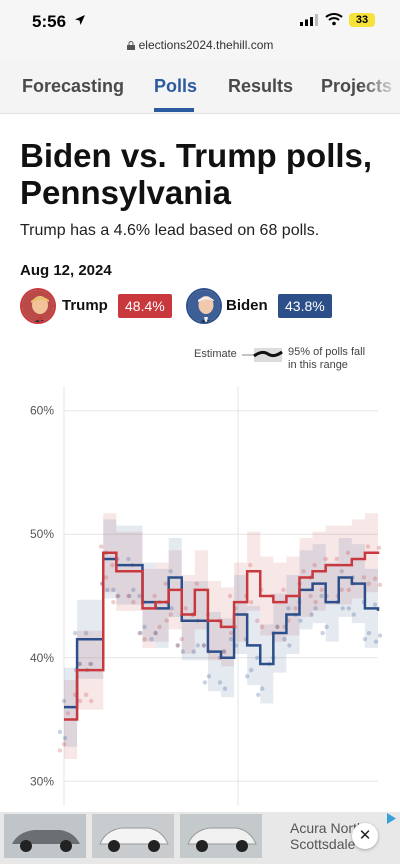 The width and height of the screenshot is (400, 864). I want to click on candidate-biden: Biden 43.8%, so click(266, 306).